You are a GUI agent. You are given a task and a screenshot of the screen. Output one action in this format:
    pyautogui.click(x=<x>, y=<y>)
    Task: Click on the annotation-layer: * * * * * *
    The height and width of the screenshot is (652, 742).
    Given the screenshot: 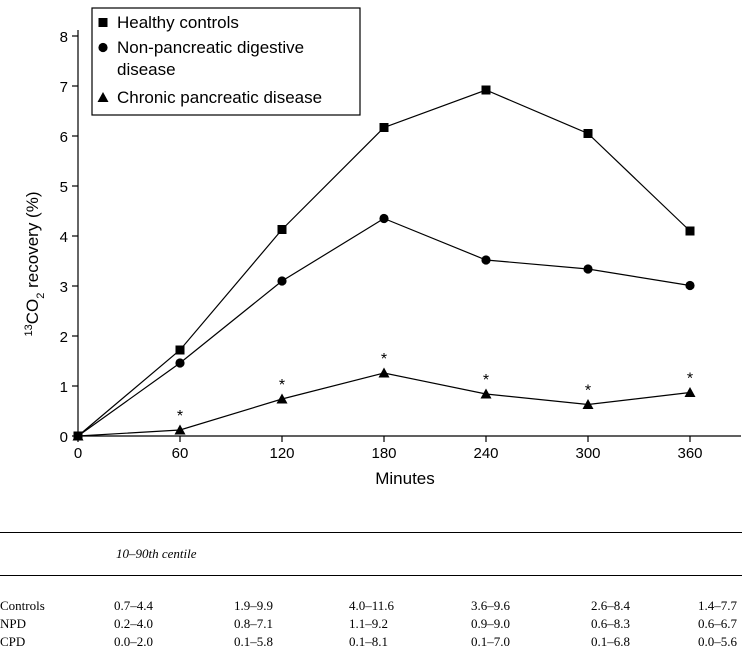 What is the action you would take?
    pyautogui.click(x=435, y=388)
    